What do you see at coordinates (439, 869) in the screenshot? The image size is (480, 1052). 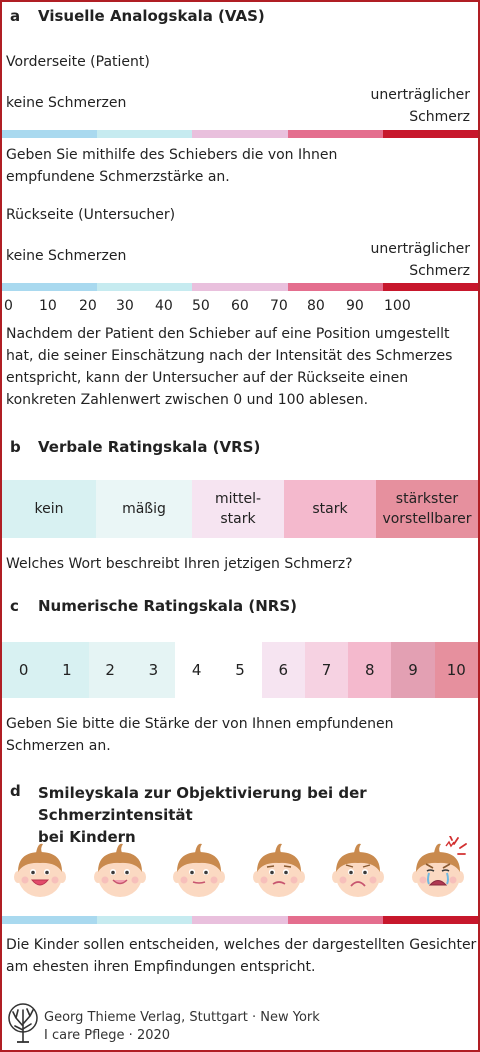 I see `crying-face-icon` at bounding box center [439, 869].